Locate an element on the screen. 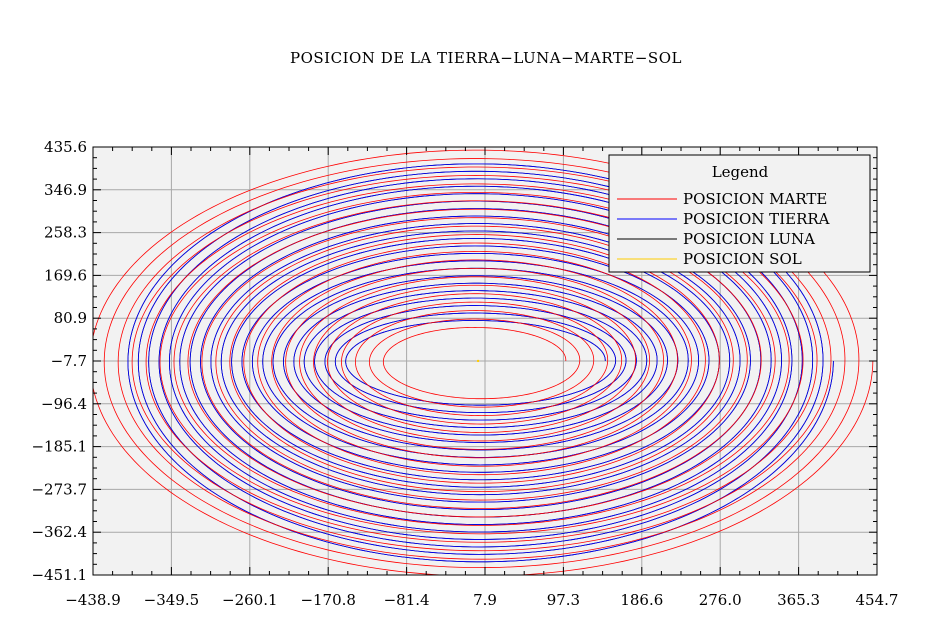 The width and height of the screenshot is (946, 634). x-tick-label: −170.8 is located at coordinates (328, 600).